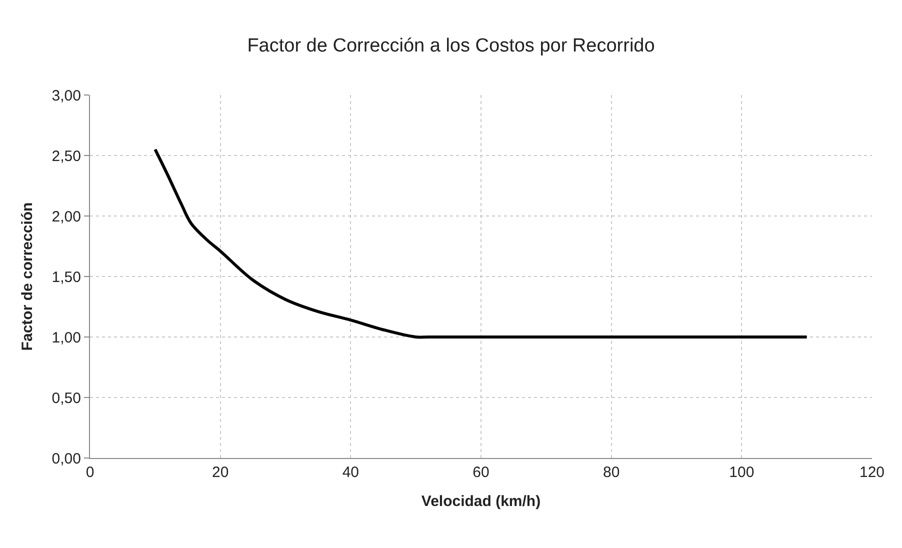  I want to click on y-tick-label: 0,00, so click(66, 459).